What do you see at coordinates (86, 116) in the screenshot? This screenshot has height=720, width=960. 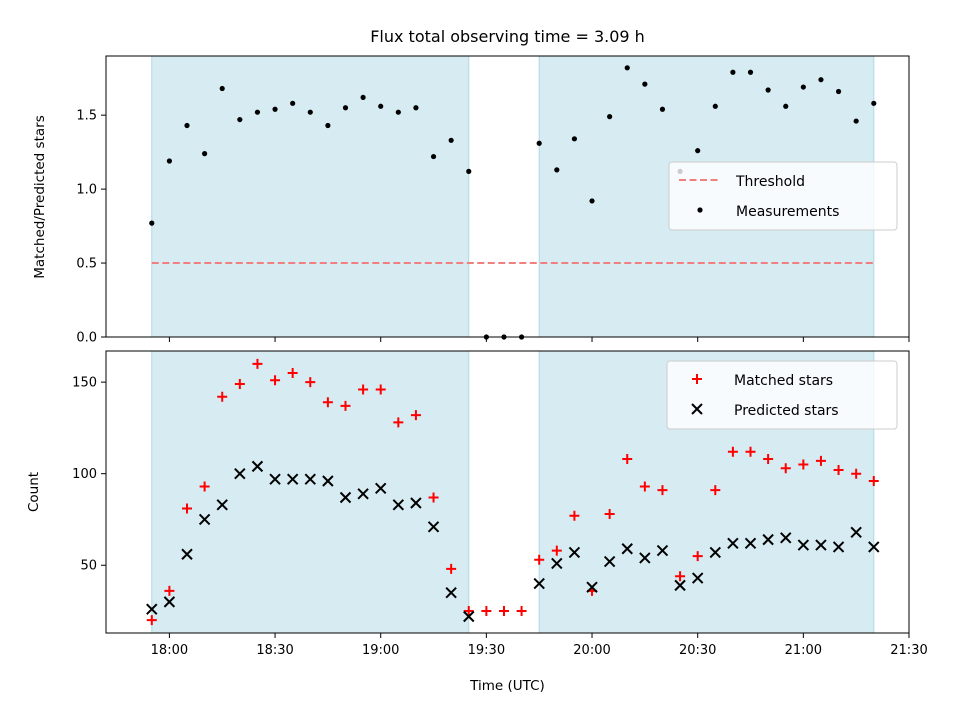 I see `y-tick-label: 1.5` at bounding box center [86, 116].